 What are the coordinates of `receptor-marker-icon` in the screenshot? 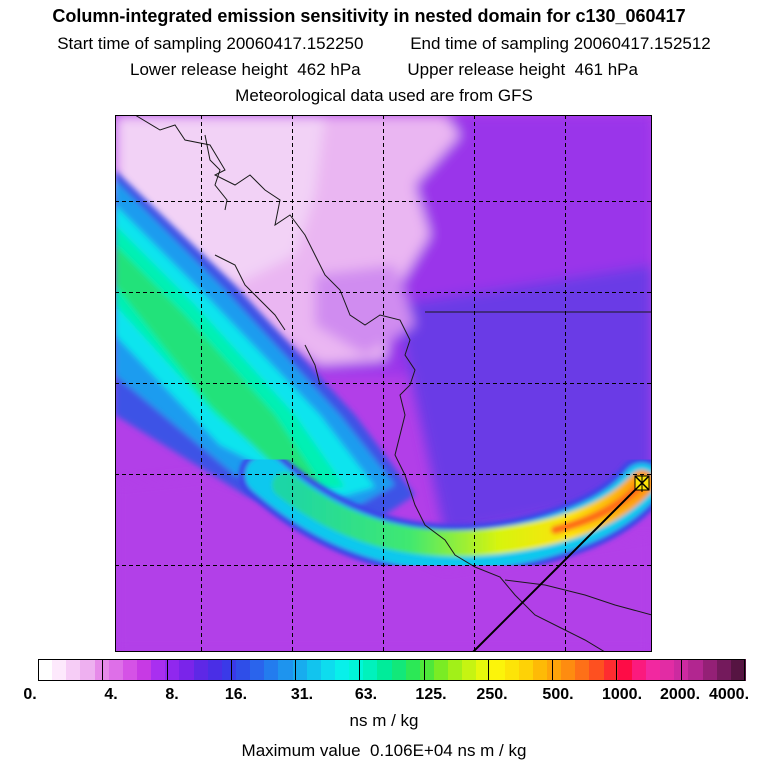 It's located at (642, 483).